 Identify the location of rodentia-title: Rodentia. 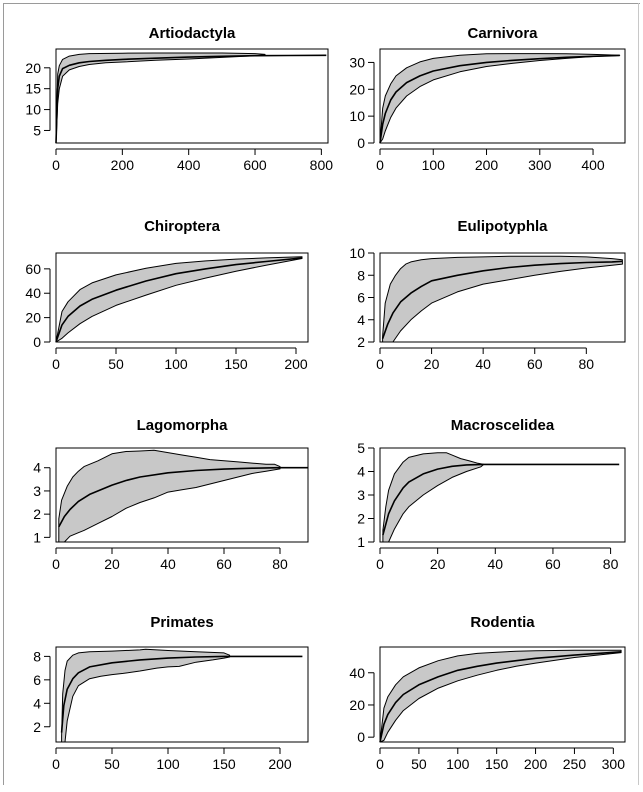
(502, 622).